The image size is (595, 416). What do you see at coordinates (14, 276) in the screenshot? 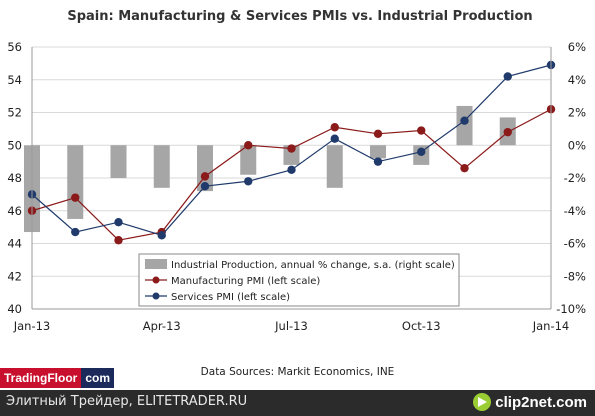
I see `left-tick-label: 42` at bounding box center [14, 276].